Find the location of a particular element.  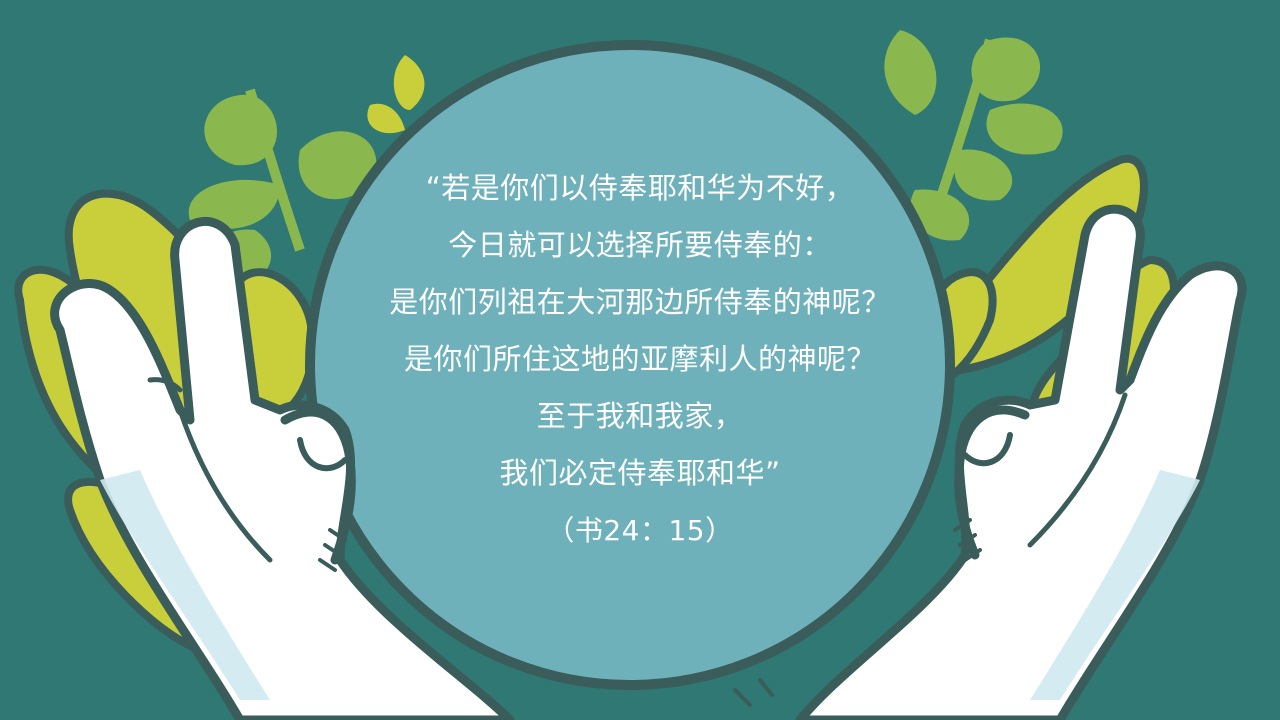

quote-line: “若是你们以侍奉耶和华为不好， is located at coordinates (640, 188).